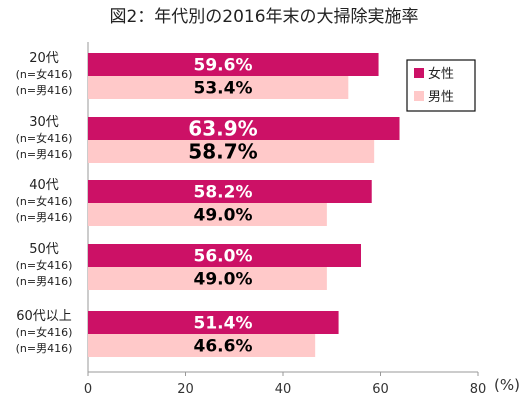  What do you see at coordinates (441, 97) in the screenshot?
I see `legend-label-male: 男性` at bounding box center [441, 97].